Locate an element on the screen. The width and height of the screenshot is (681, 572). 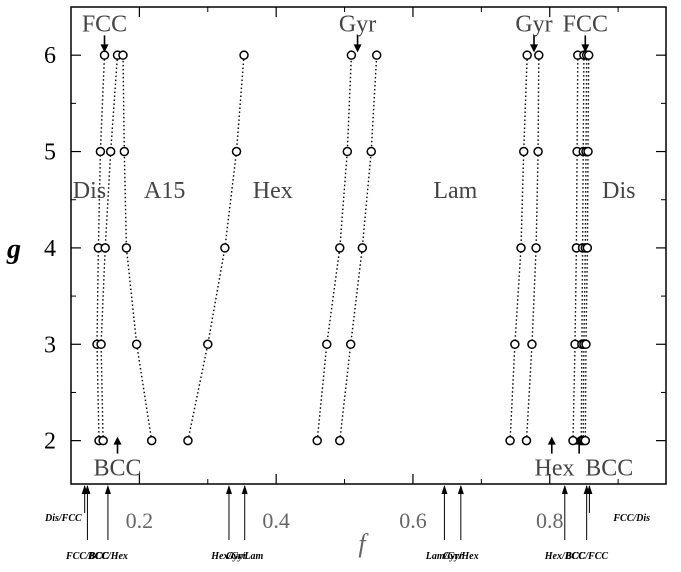
y-tick-label: 6 is located at coordinates (50, 56).